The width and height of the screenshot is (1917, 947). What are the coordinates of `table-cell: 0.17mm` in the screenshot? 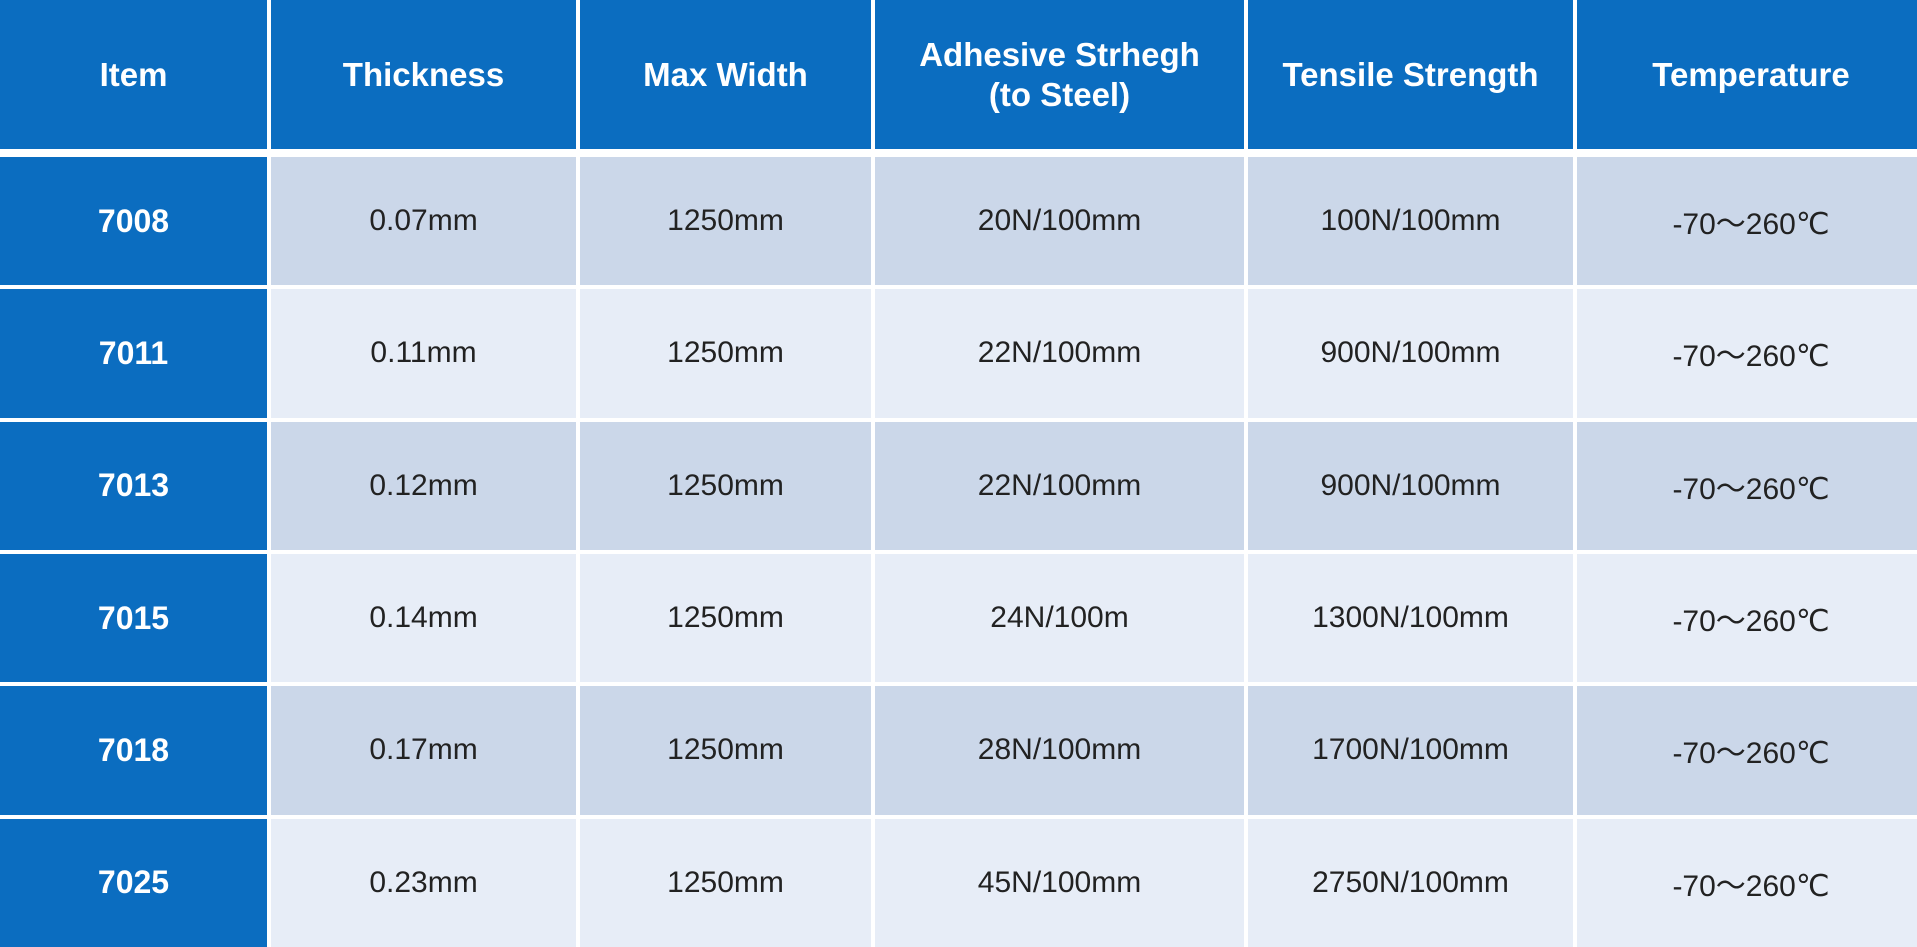 It's located at (423, 750).